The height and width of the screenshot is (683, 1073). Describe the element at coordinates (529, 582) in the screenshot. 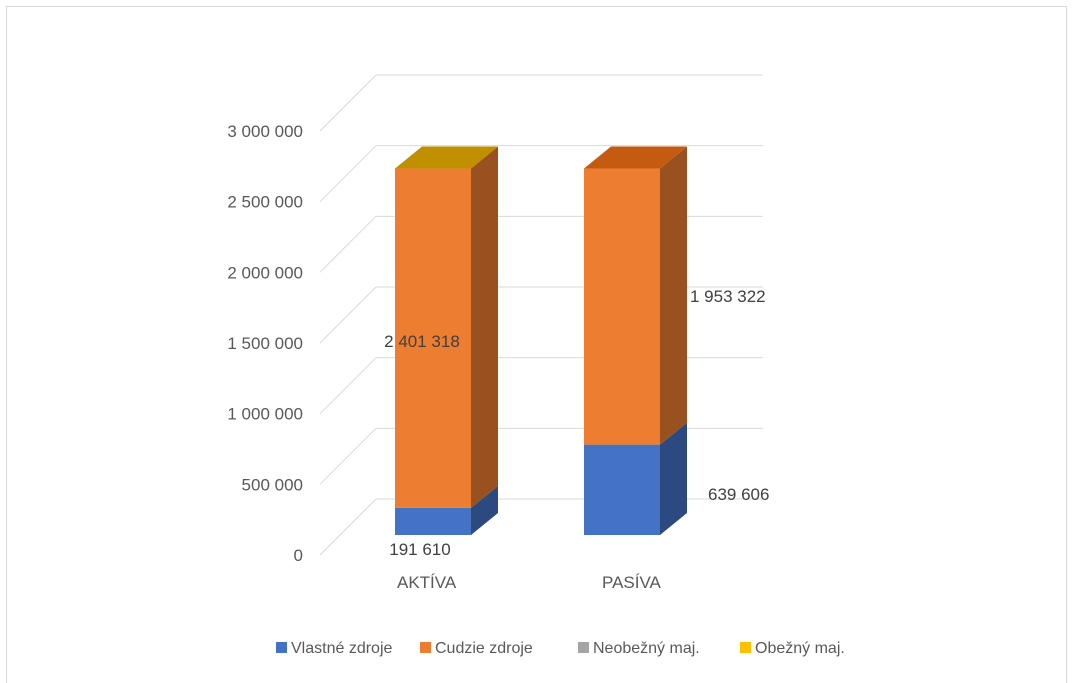

I see `x-axis-categories: AKTÍVA PASÍVA` at that location.